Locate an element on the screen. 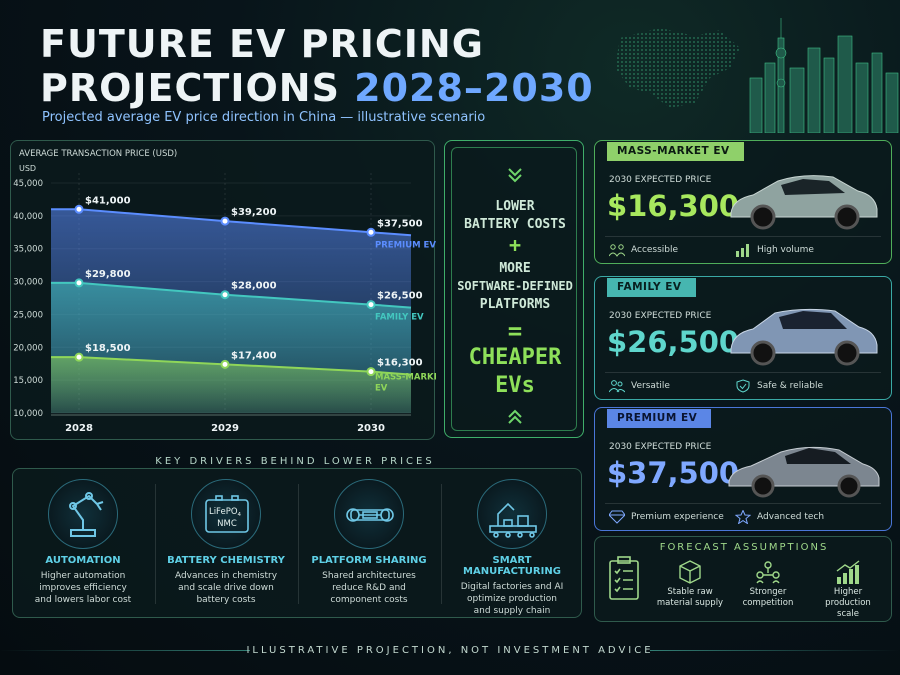 Image resolution: width=900 pixels, height=675 pixels. data-label: $16,300 is located at coordinates (400, 363).